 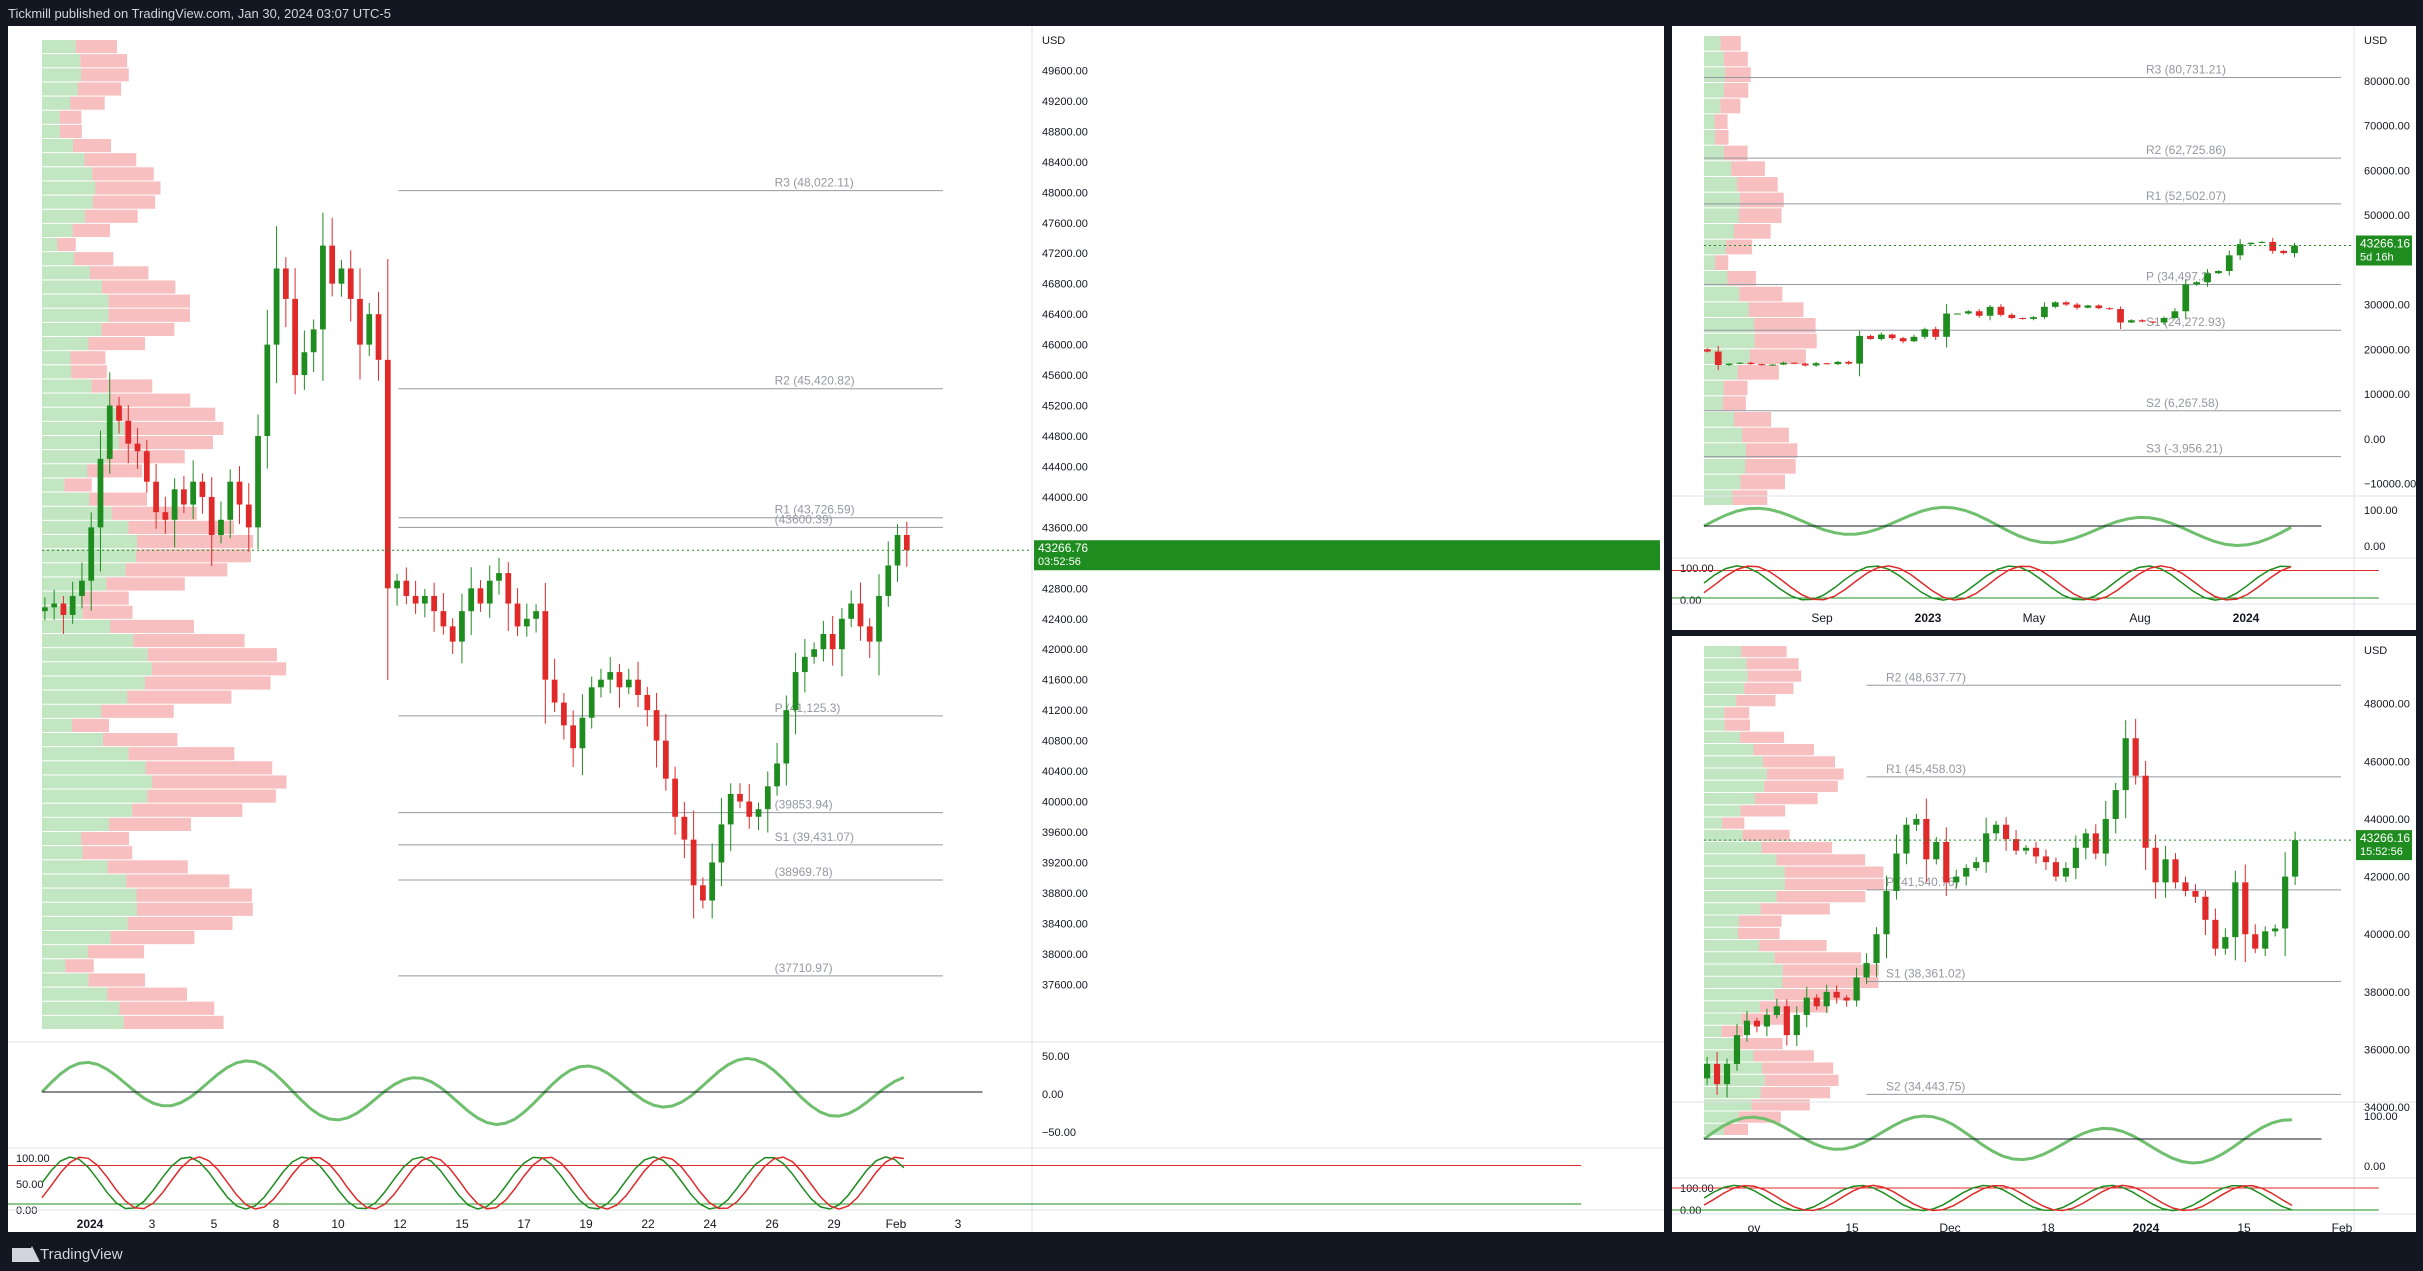 What do you see at coordinates (808, 708) in the screenshot?
I see `pivot-label: P (41,125.3)` at bounding box center [808, 708].